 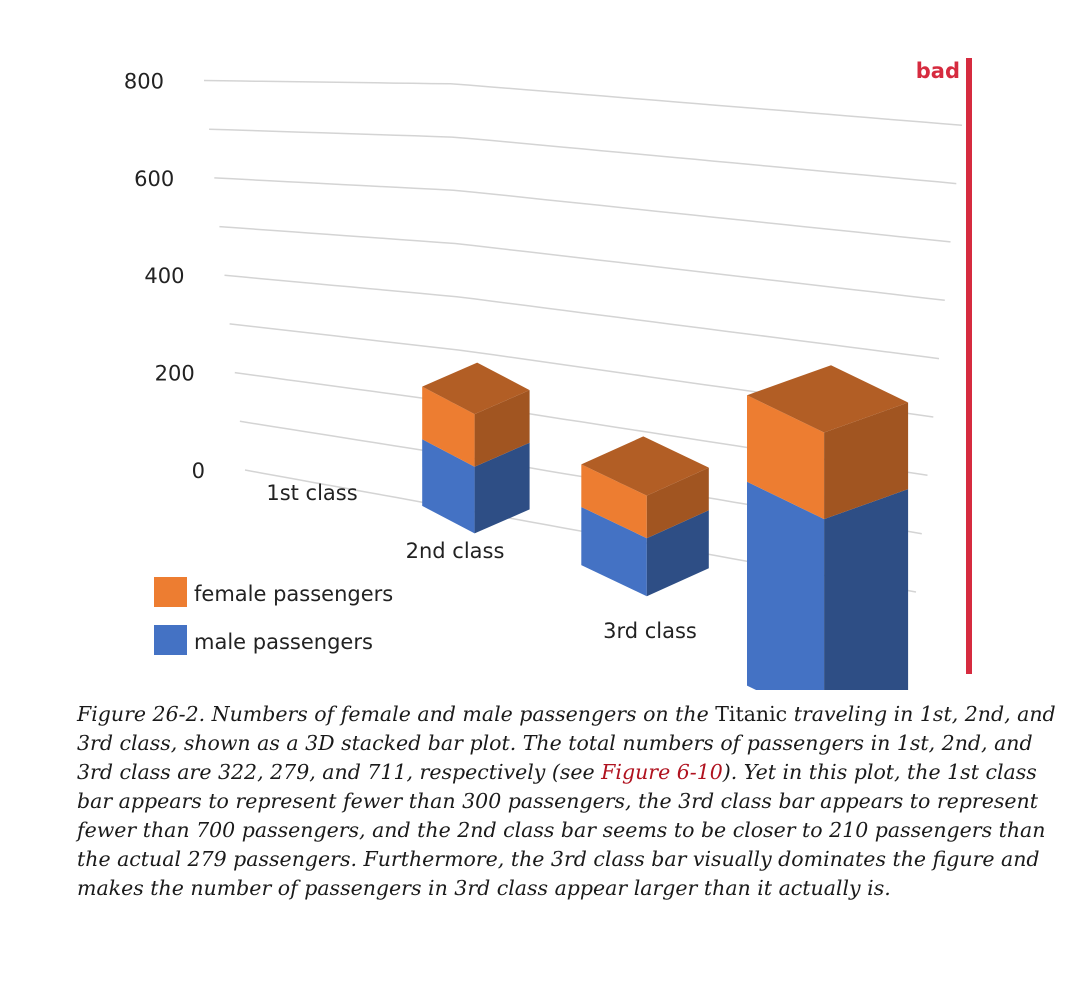 What do you see at coordinates (175, 374) in the screenshot?
I see `y-tick-label: 200` at bounding box center [175, 374].